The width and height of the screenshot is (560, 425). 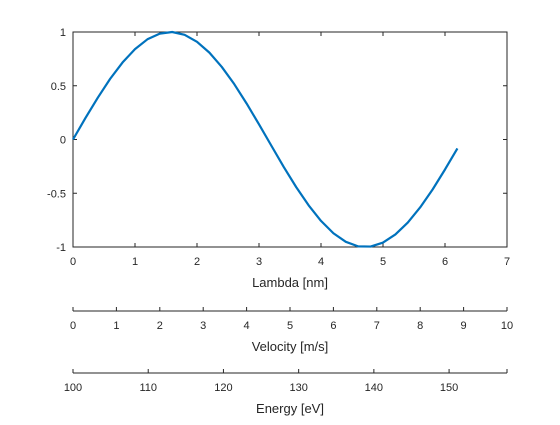 I want to click on energy-axis: 100 110 120 130 140 150 Energy [eV], so click(x=286, y=392).